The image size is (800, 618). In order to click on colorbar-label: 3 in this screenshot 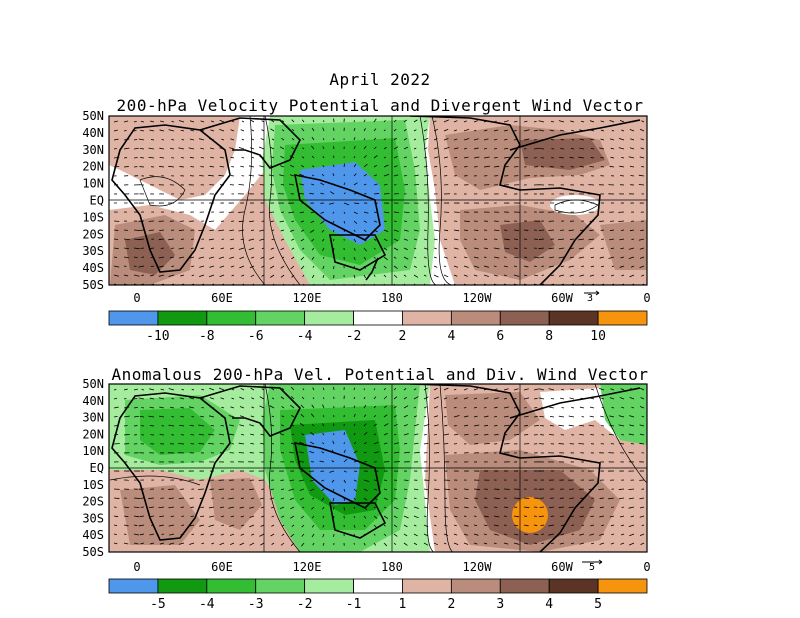, I will do `click(500, 604)`.